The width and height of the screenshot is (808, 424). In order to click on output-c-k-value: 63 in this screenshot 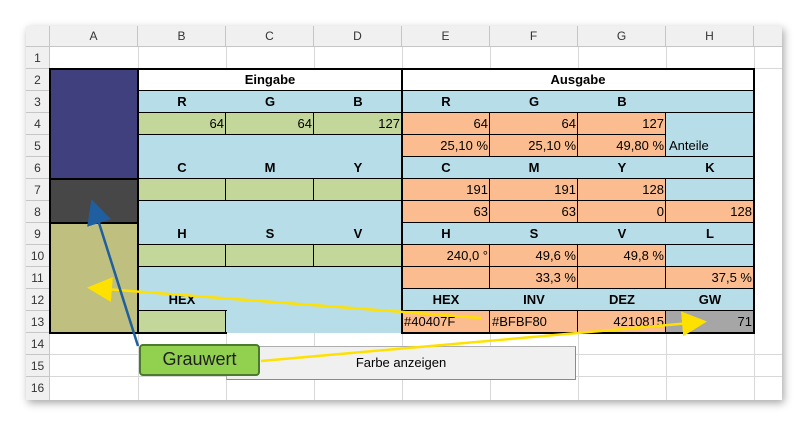, I will do `click(446, 212)`.